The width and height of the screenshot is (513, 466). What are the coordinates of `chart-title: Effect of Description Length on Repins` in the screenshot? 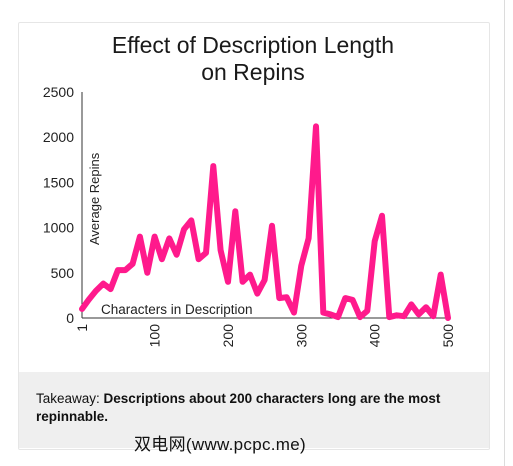 It's located at (253, 59).